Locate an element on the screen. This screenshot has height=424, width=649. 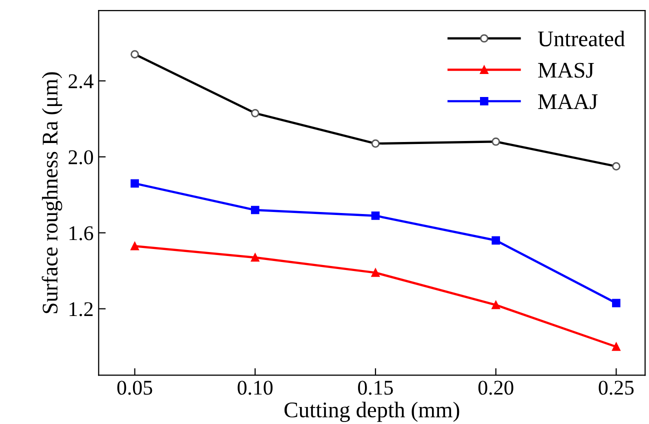
x-tick-label: 0.20 is located at coordinates (496, 387).